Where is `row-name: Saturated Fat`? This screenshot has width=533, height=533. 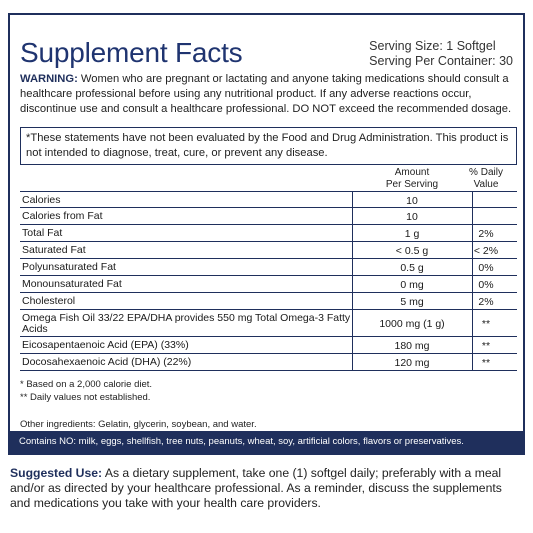 row-name: Saturated Fat is located at coordinates (54, 250).